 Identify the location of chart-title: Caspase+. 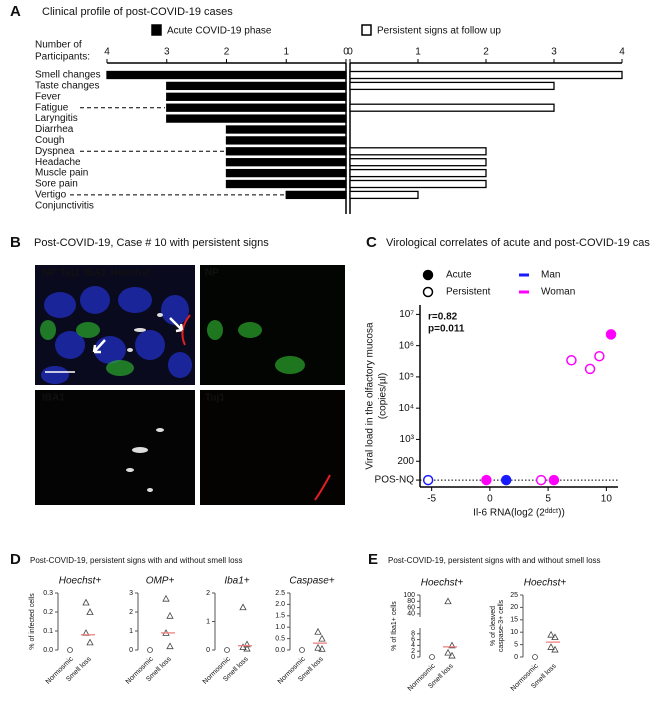
(311, 581).